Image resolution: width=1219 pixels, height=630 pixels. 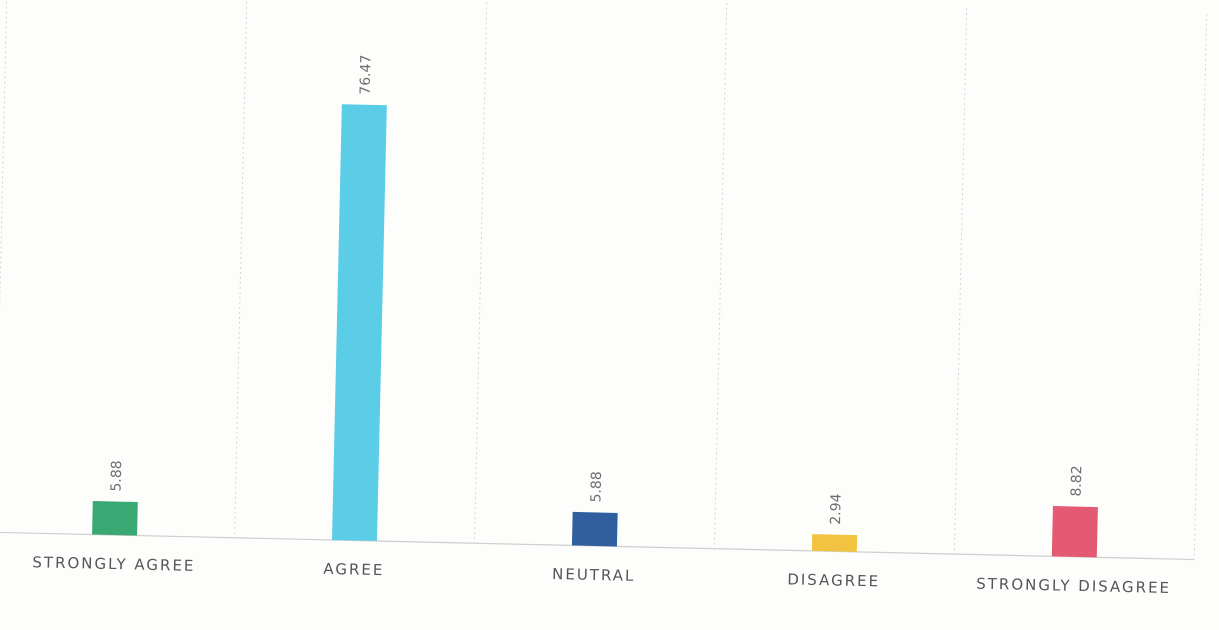 I want to click on bar-agree, so click(x=359, y=323).